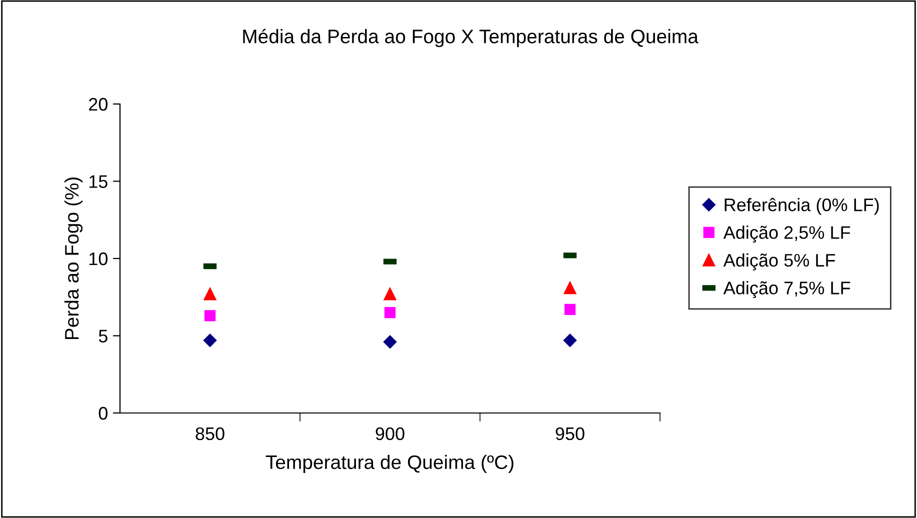 The image size is (917, 518). What do you see at coordinates (390, 433) in the screenshot?
I see `x-tick-label: 900` at bounding box center [390, 433].